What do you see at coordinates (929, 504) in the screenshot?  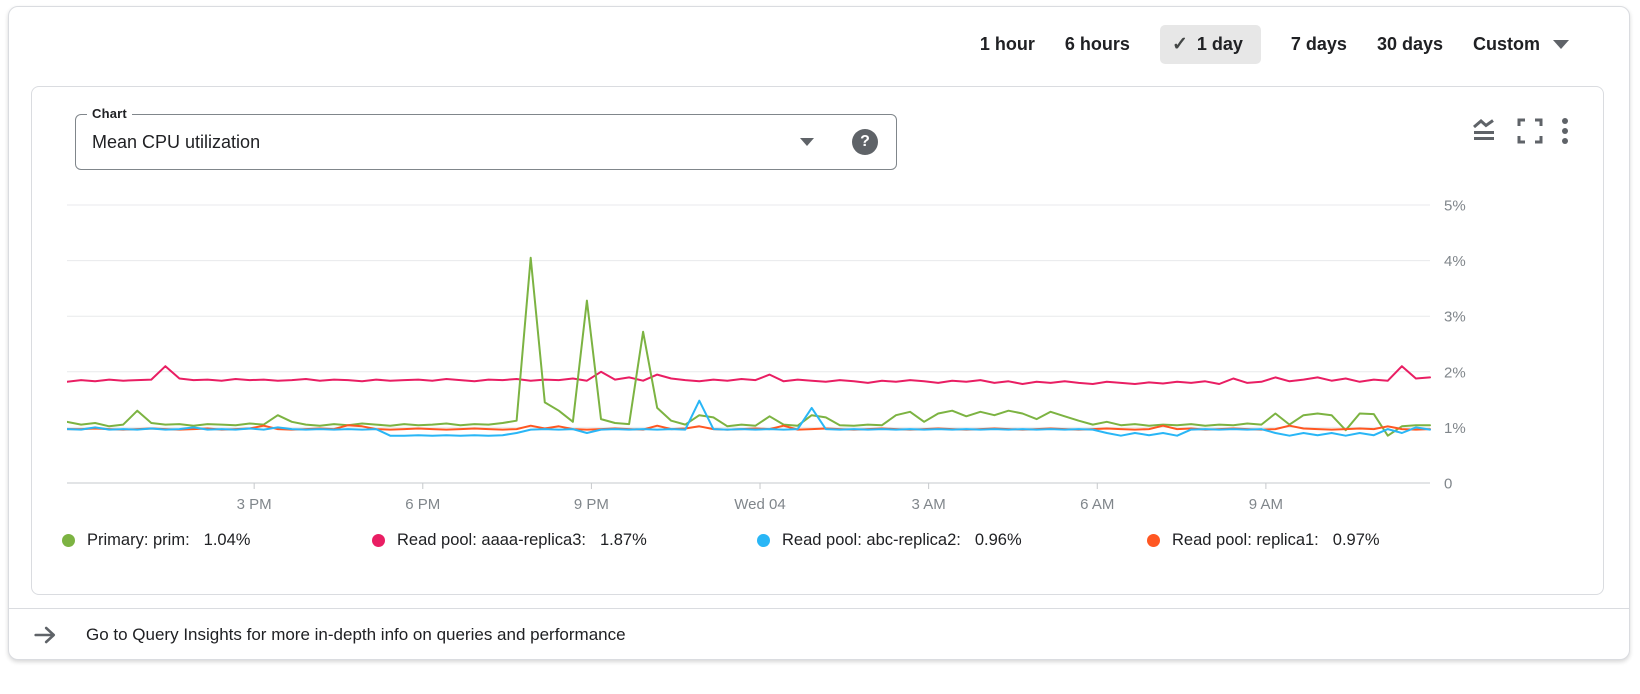 I see `x-axis-label-3-am: 3 AM` at bounding box center [929, 504].